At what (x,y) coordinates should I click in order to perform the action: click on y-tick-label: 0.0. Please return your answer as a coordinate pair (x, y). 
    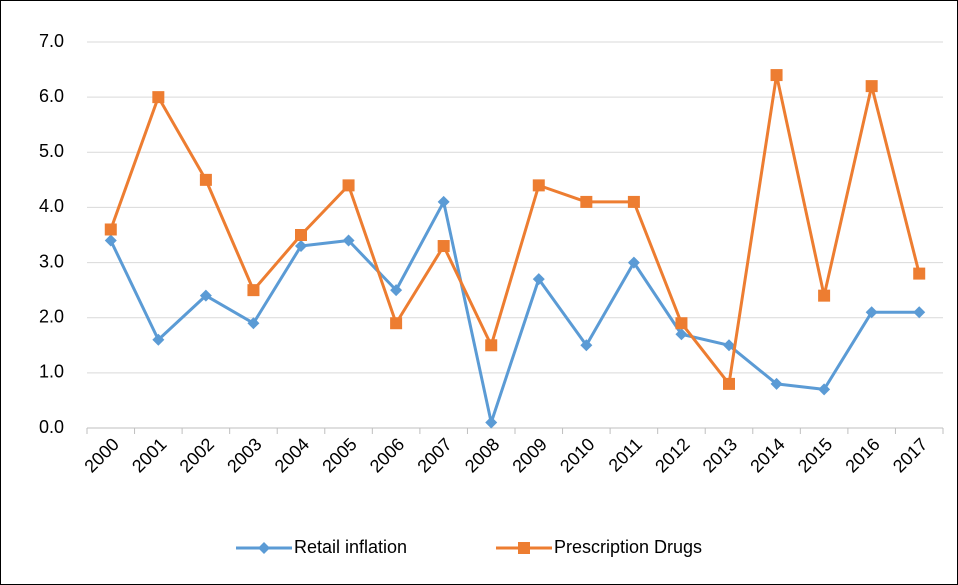
    Looking at the image, I should click on (51, 427).